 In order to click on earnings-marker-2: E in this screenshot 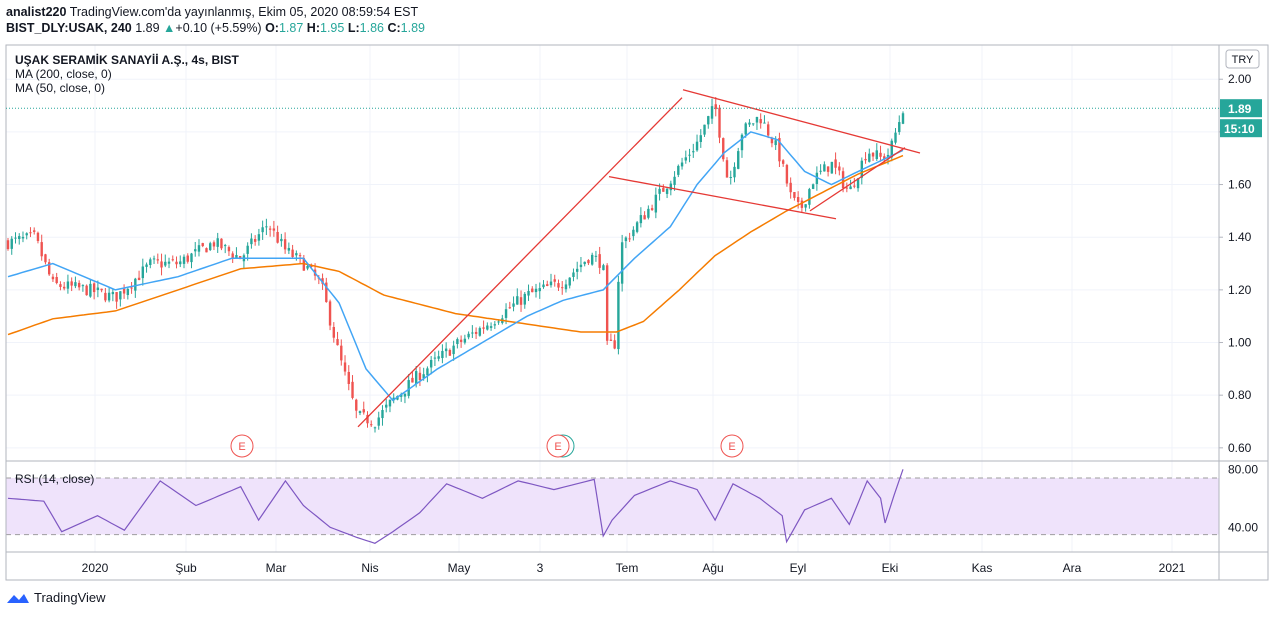, I will do `click(732, 446)`.